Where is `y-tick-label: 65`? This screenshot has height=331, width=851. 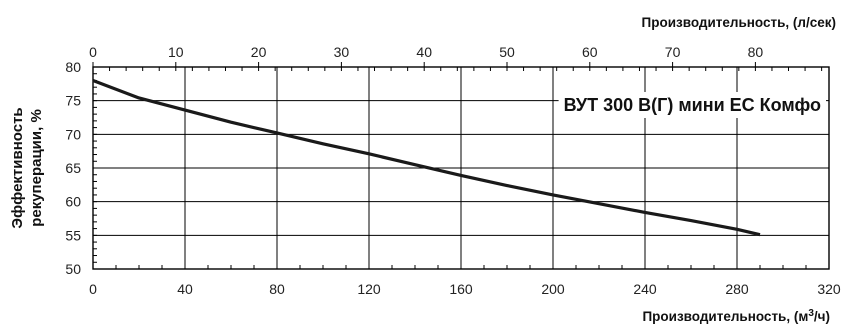
y-tick-label: 65 is located at coordinates (73, 168).